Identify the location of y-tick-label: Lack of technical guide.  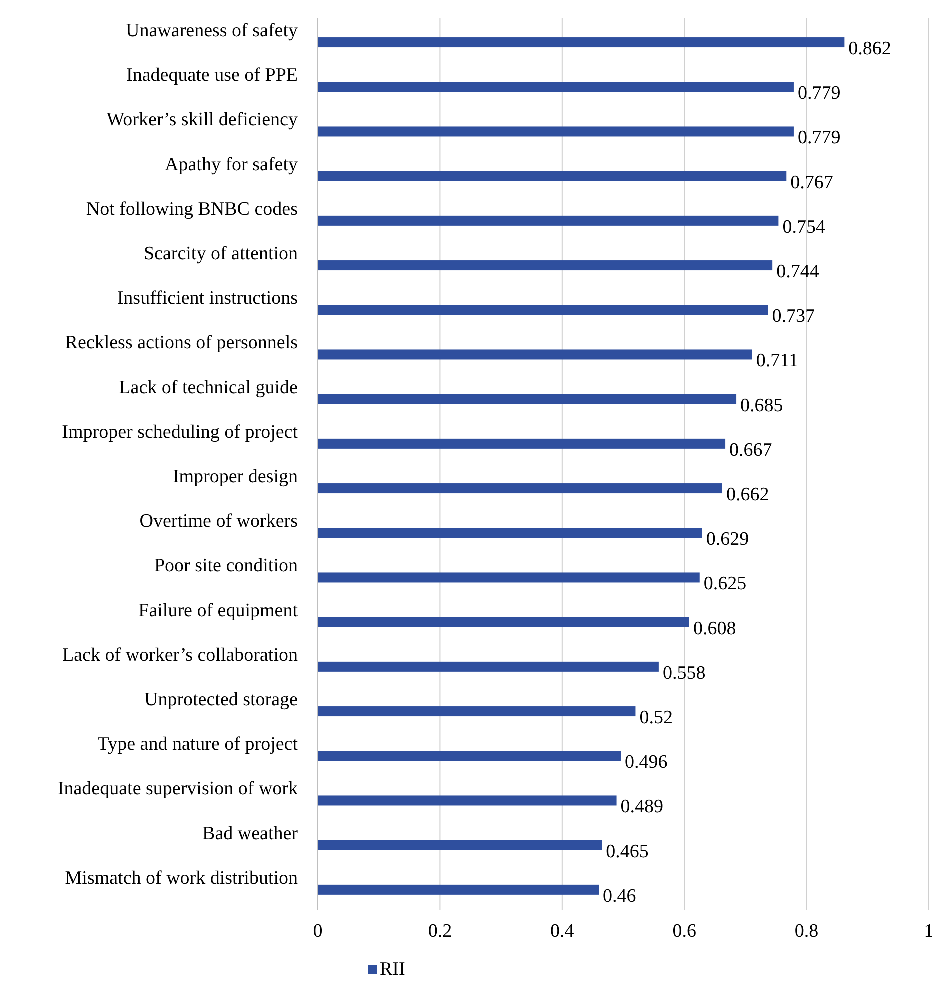
(208, 387).